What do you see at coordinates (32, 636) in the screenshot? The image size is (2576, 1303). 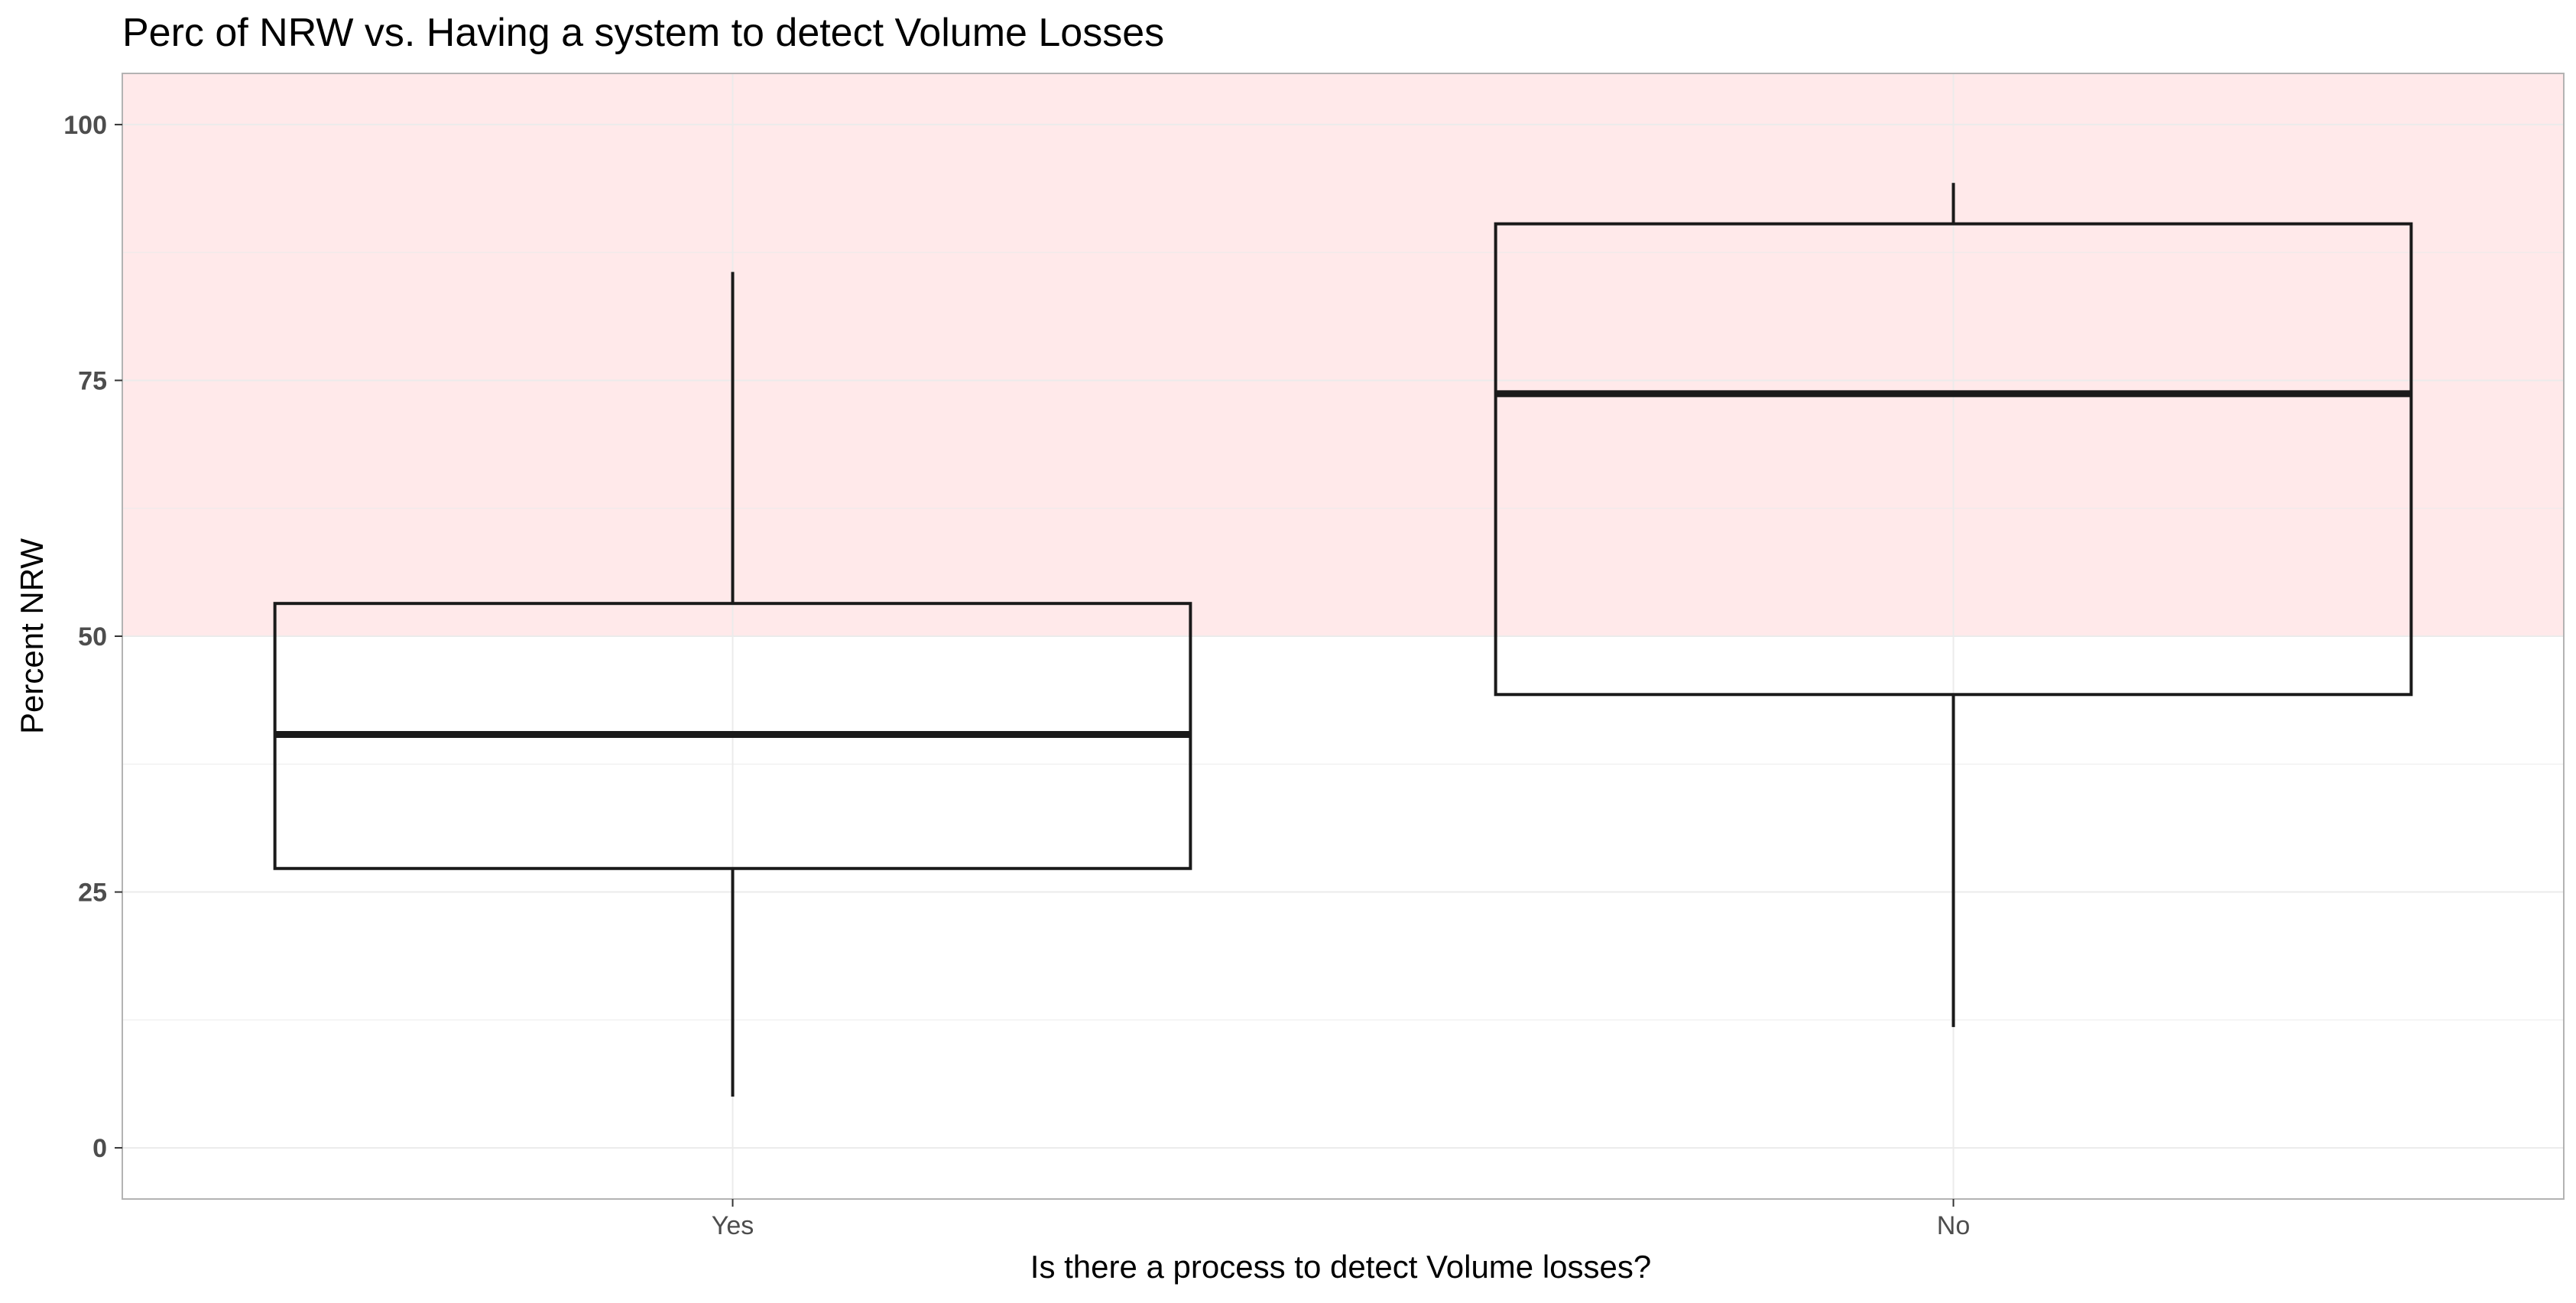 I see `y-axis-title: Percent NRW` at bounding box center [32, 636].